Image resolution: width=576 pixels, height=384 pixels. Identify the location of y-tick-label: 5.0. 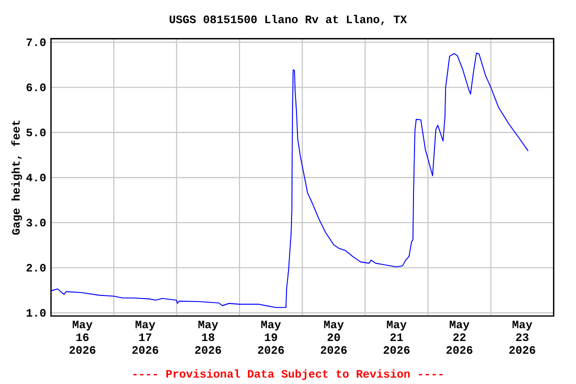
(36, 132).